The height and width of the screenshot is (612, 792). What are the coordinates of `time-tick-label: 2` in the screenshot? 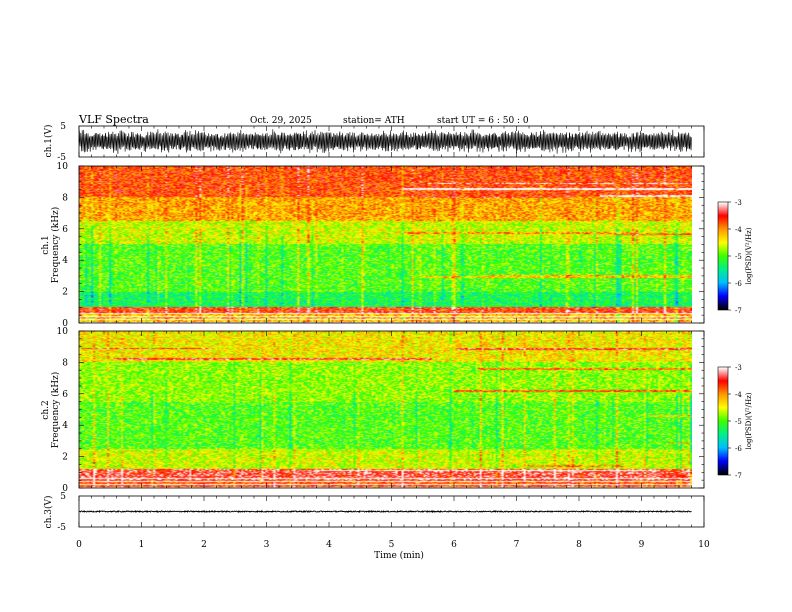 It's located at (204, 545).